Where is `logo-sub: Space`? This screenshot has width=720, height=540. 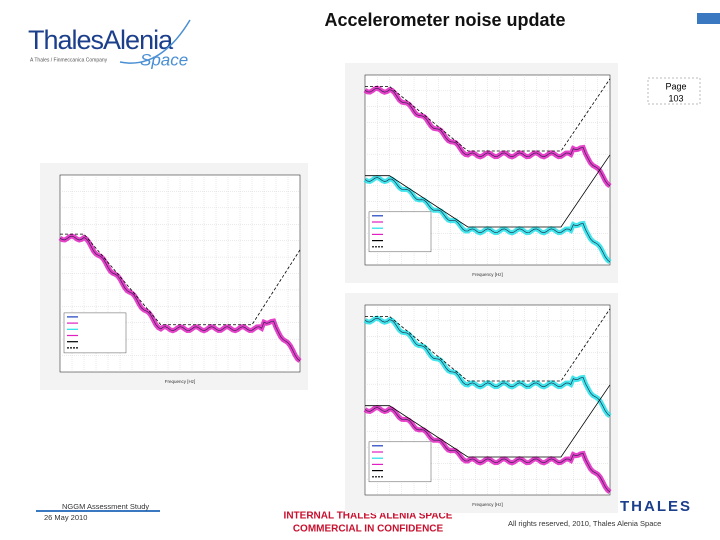 logo-sub: Space is located at coordinates (164, 59).